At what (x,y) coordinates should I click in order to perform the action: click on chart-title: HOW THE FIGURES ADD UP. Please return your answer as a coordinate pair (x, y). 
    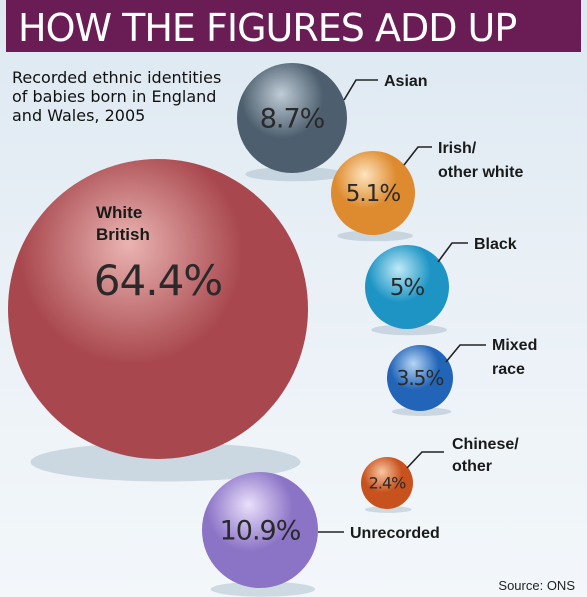
    Looking at the image, I should click on (267, 28).